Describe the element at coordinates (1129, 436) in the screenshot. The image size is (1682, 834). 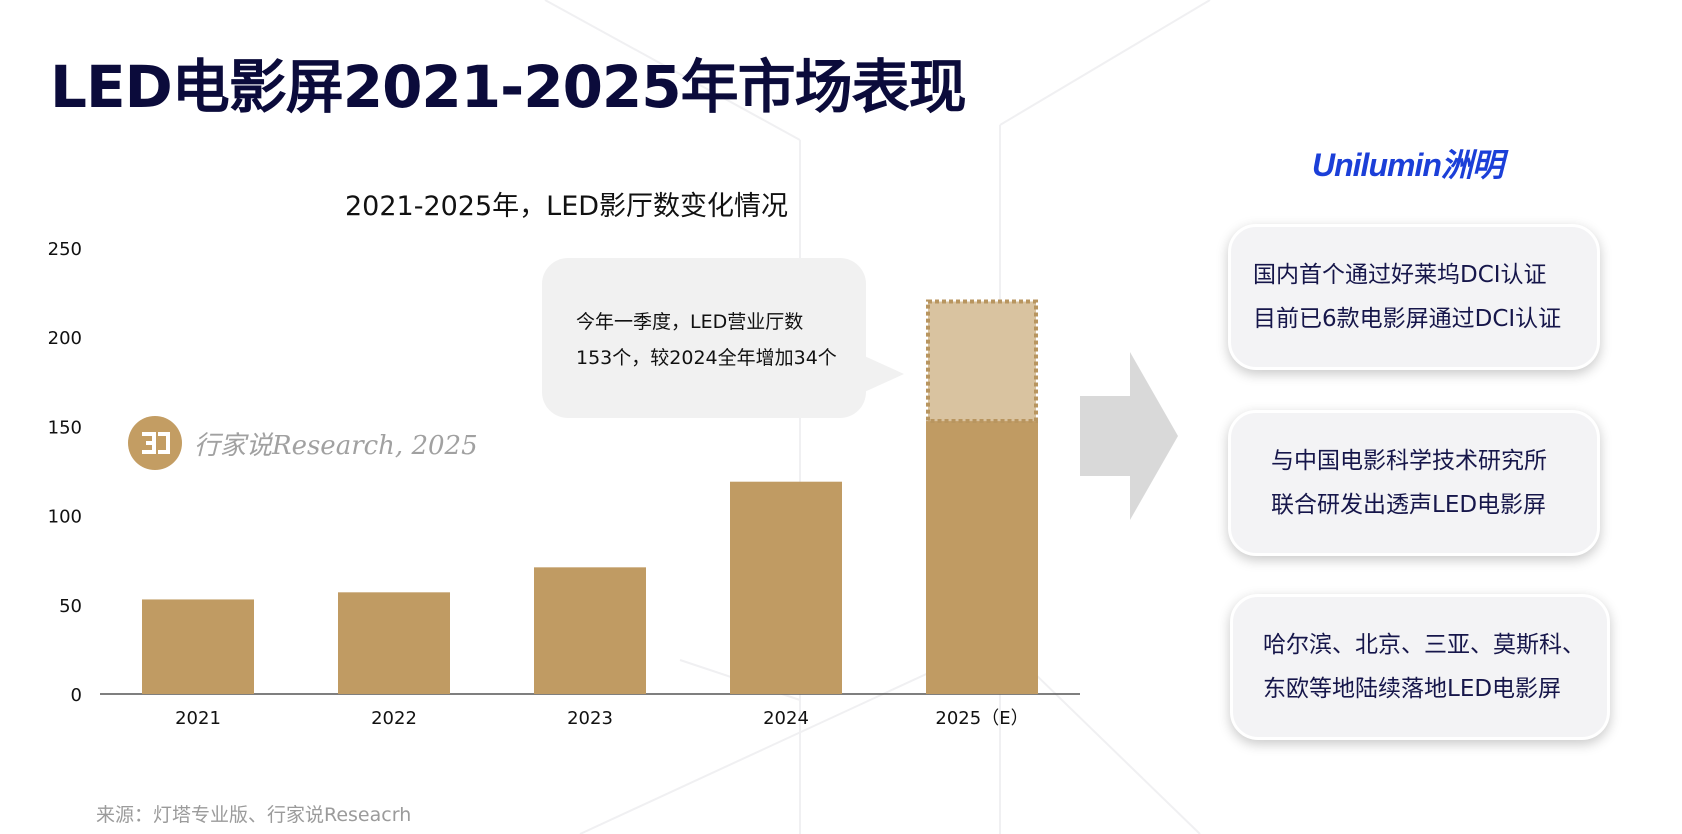
I see `arrow-right-icon` at that location.